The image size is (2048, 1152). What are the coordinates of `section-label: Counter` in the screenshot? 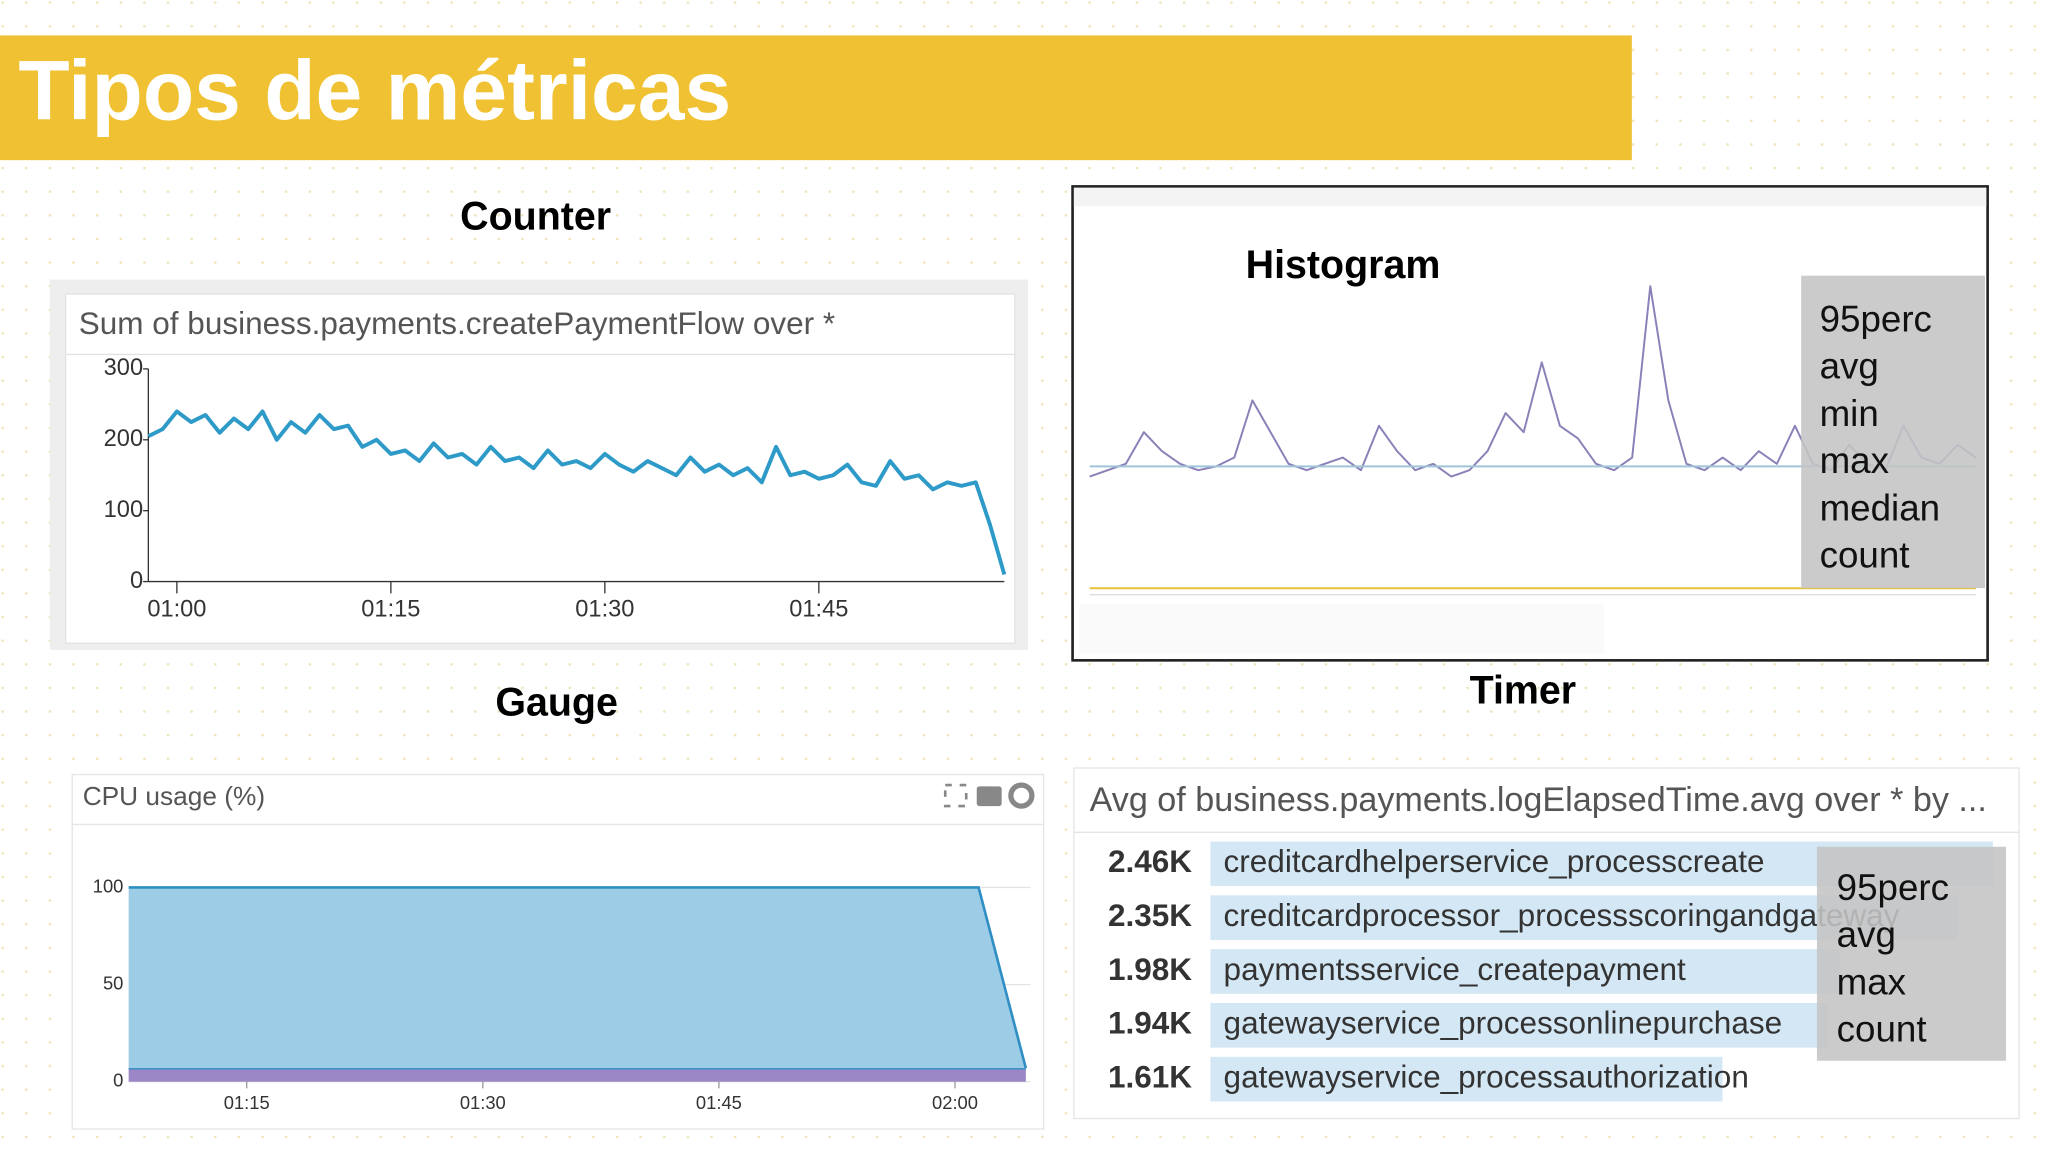 It's located at (535, 217).